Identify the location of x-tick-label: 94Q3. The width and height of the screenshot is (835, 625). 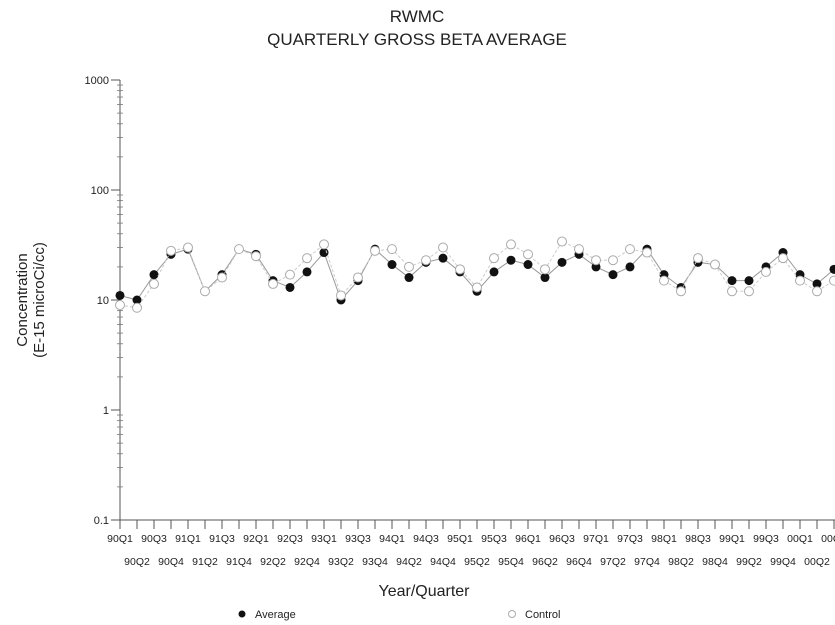
(426, 539).